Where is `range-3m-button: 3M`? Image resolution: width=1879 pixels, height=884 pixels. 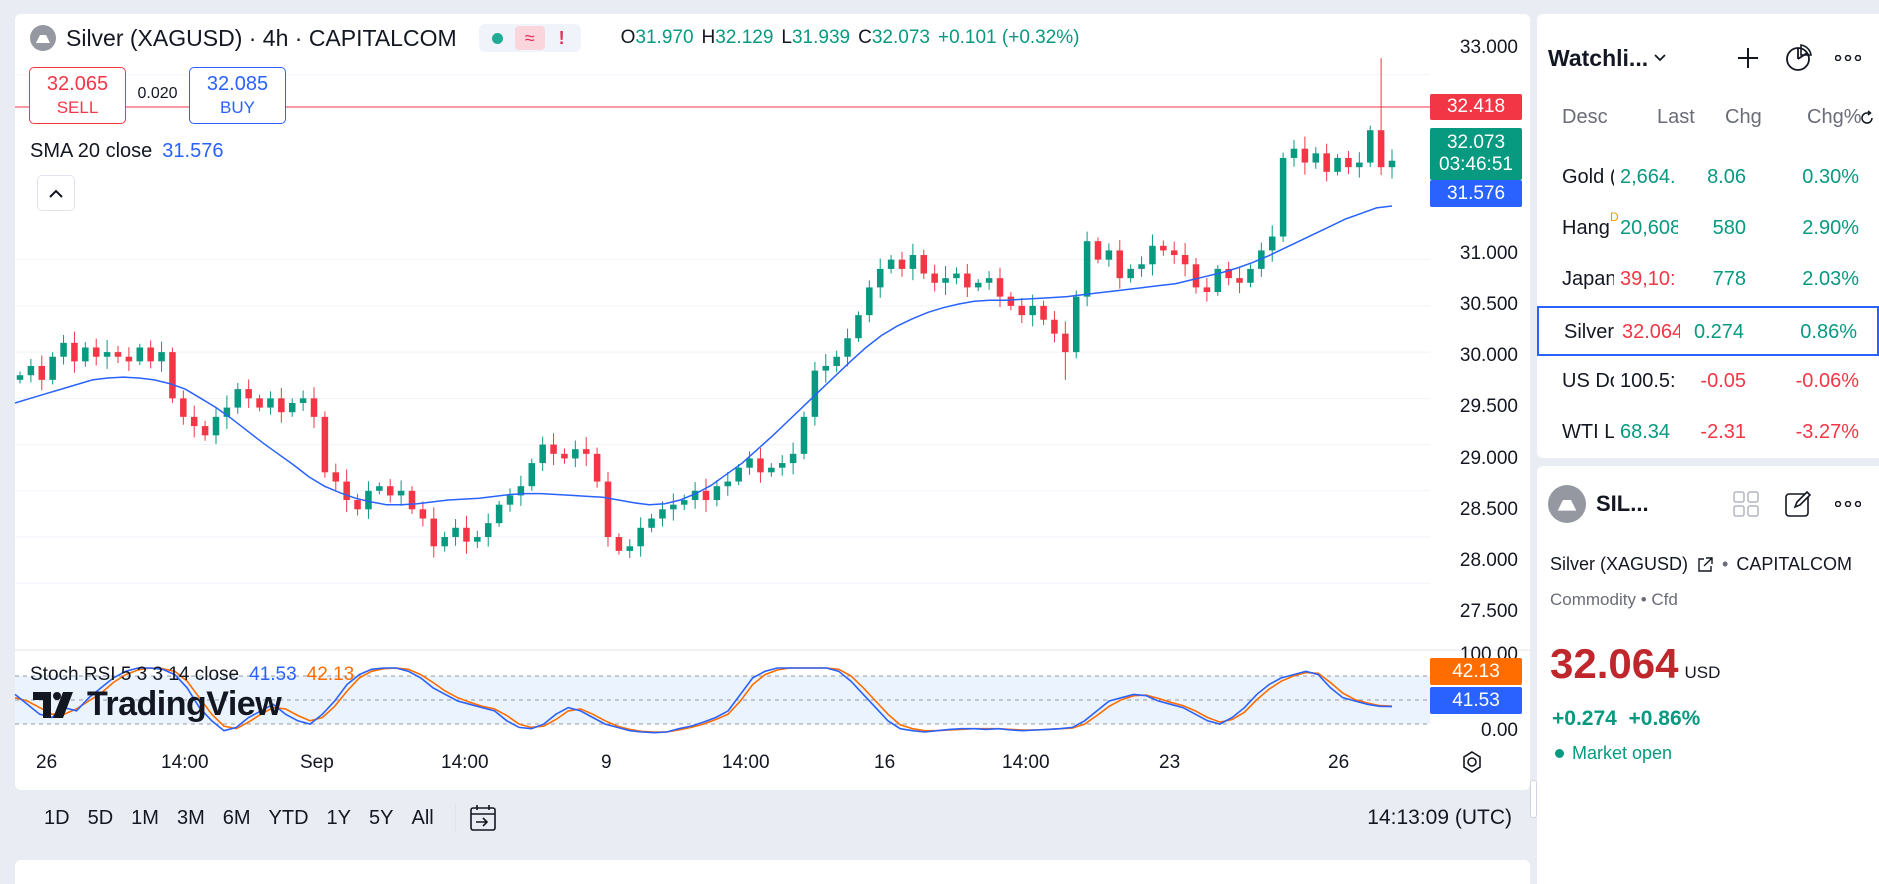 range-3m-button: 3M is located at coordinates (190, 817).